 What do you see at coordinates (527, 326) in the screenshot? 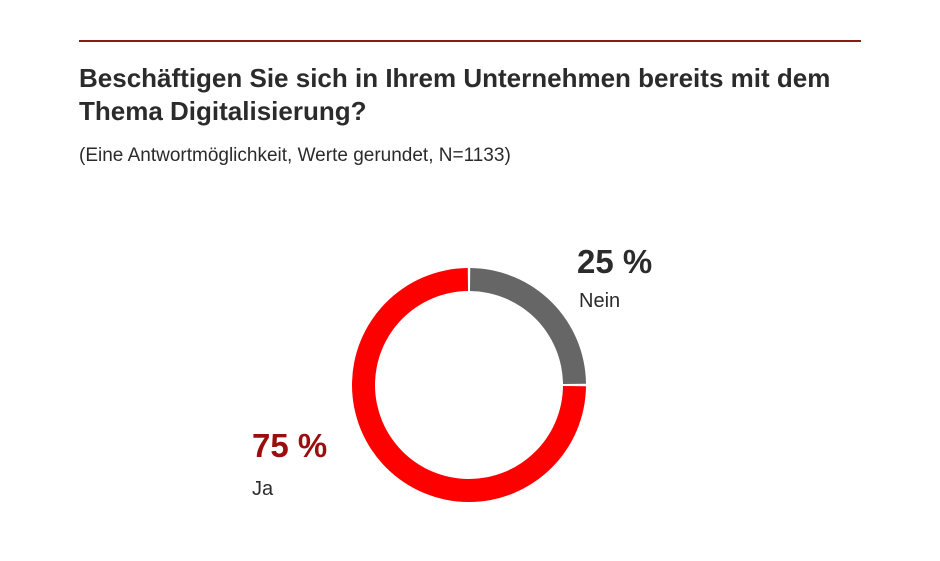
I see `donut-slice-nein` at bounding box center [527, 326].